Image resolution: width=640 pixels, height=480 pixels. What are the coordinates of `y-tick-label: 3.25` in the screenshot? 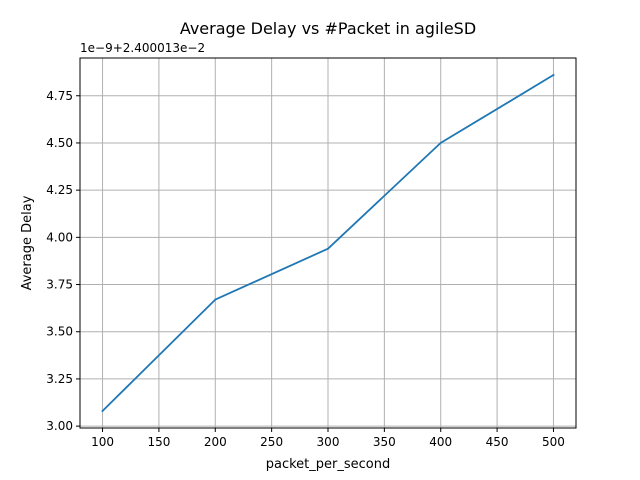 It's located at (59, 379).